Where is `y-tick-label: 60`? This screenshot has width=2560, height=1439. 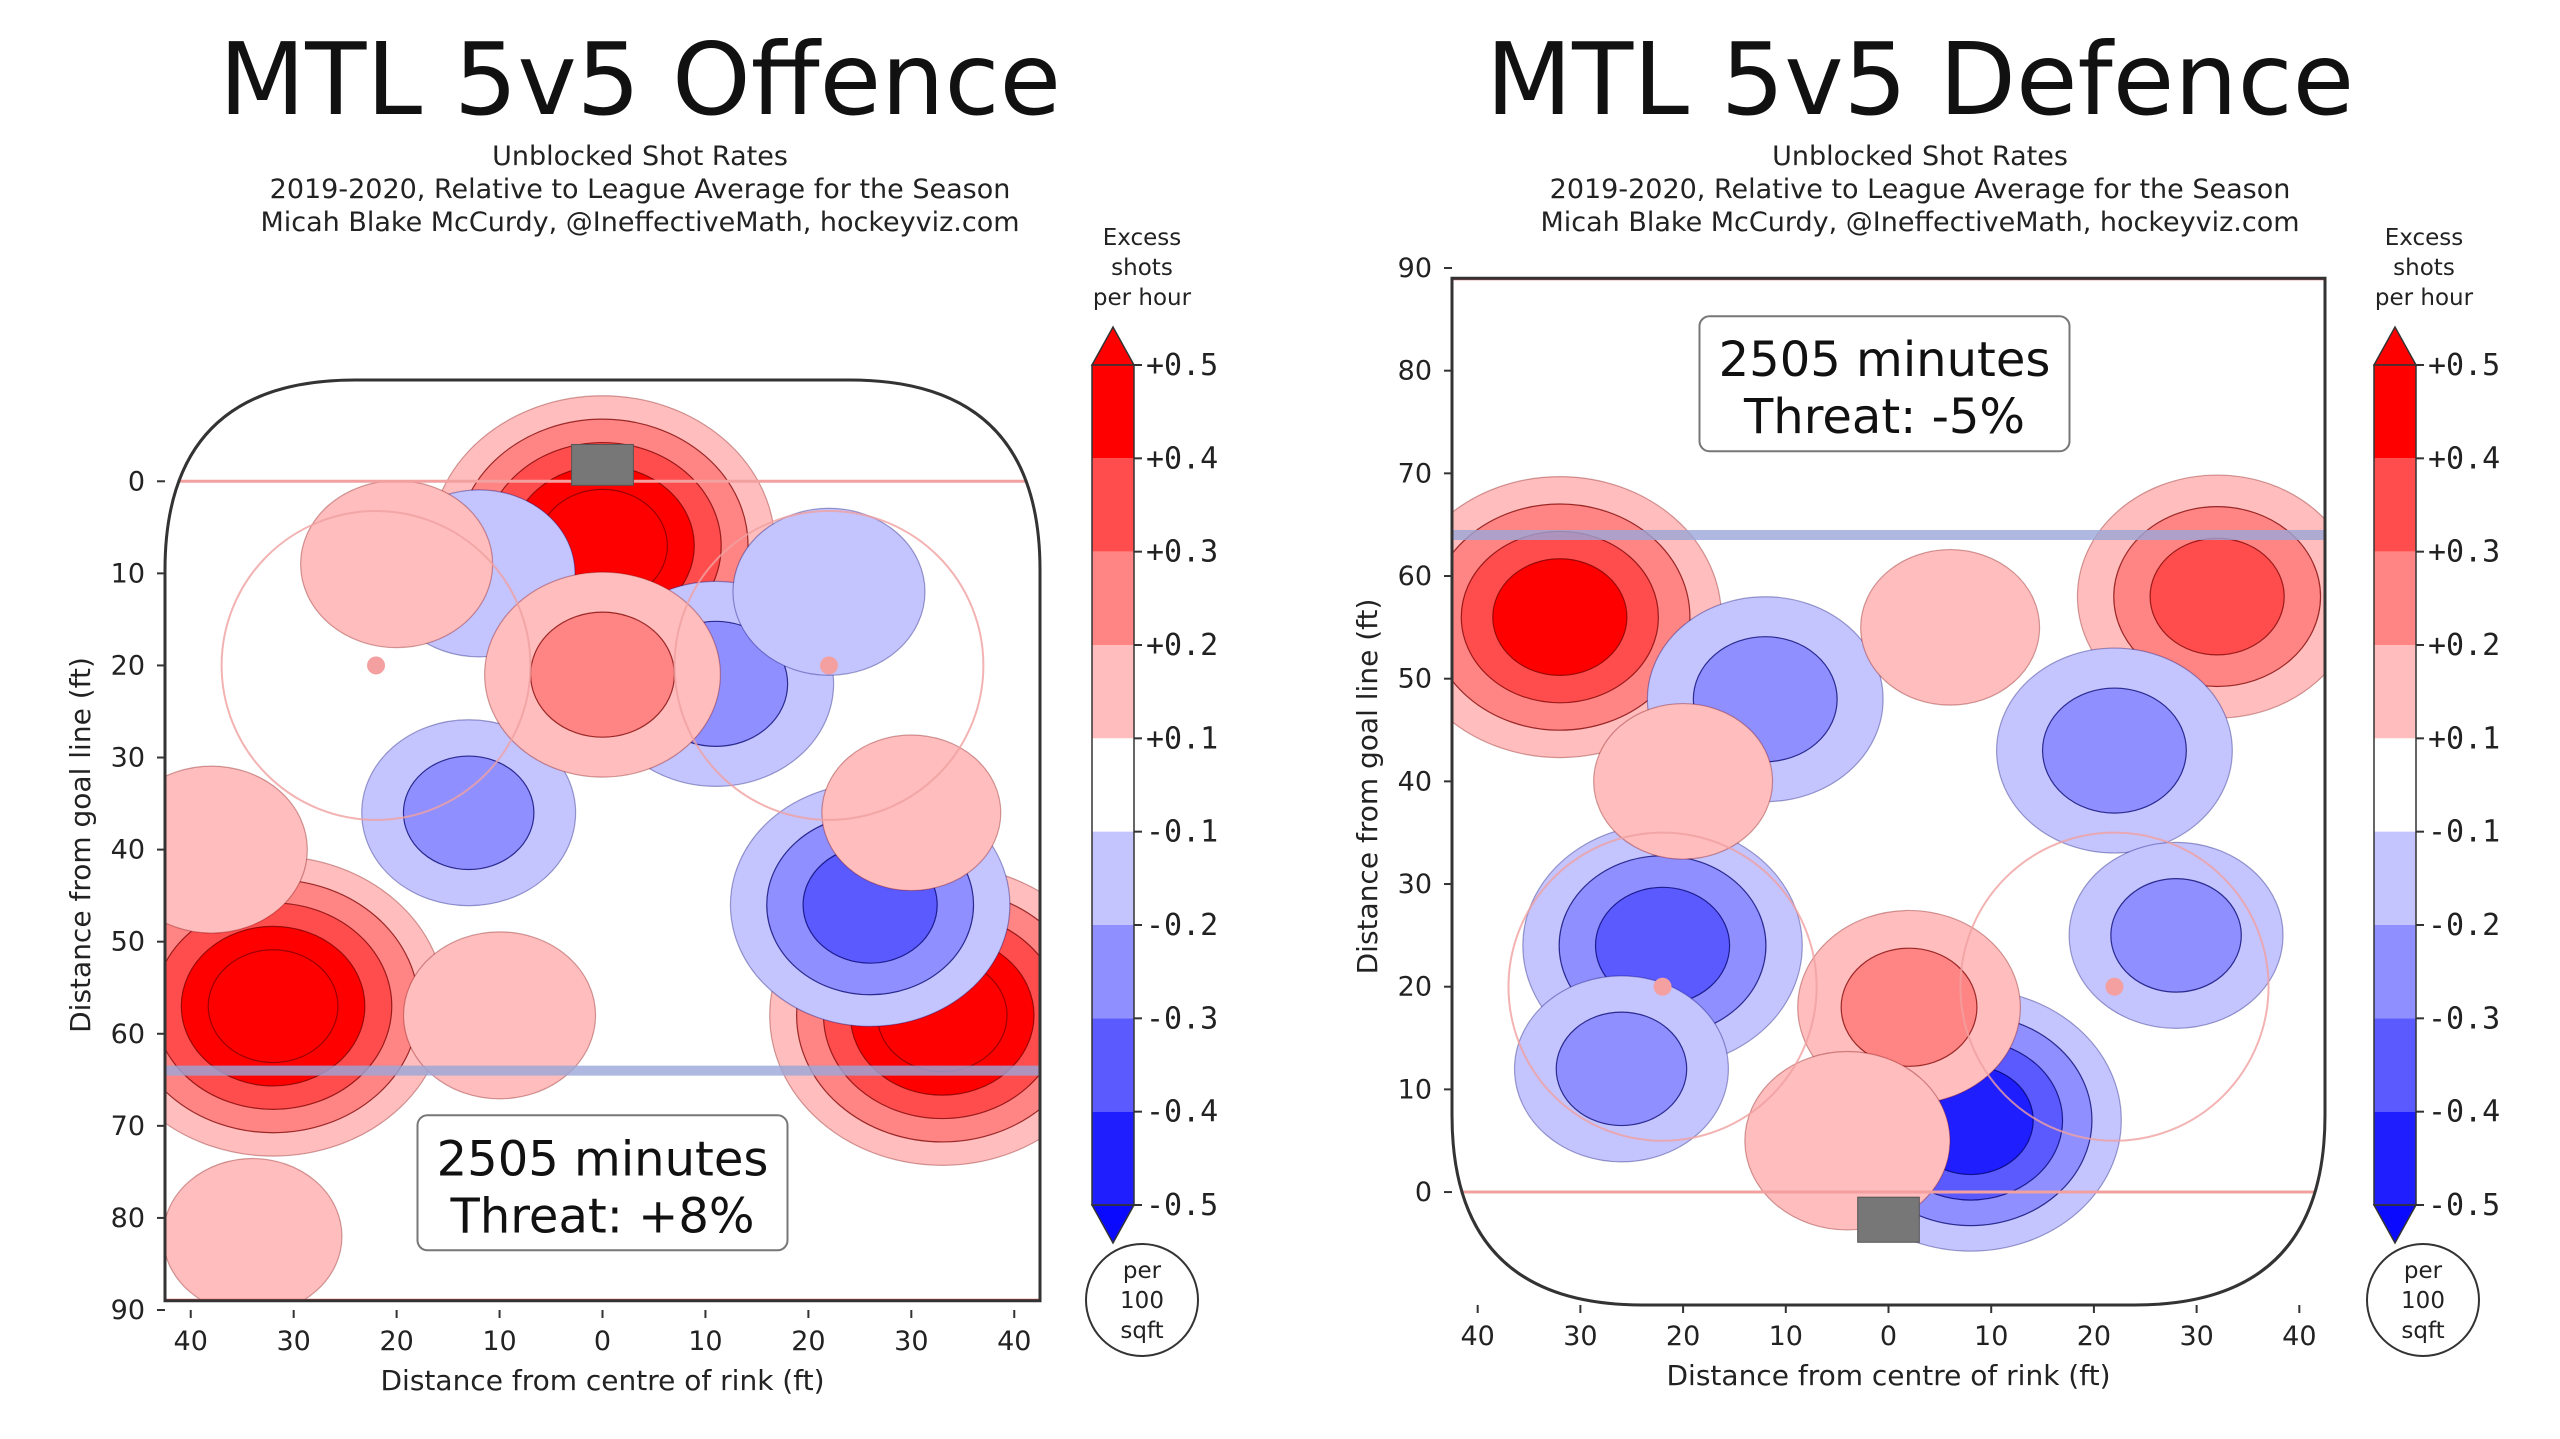 y-tick-label: 60 is located at coordinates (1415, 576).